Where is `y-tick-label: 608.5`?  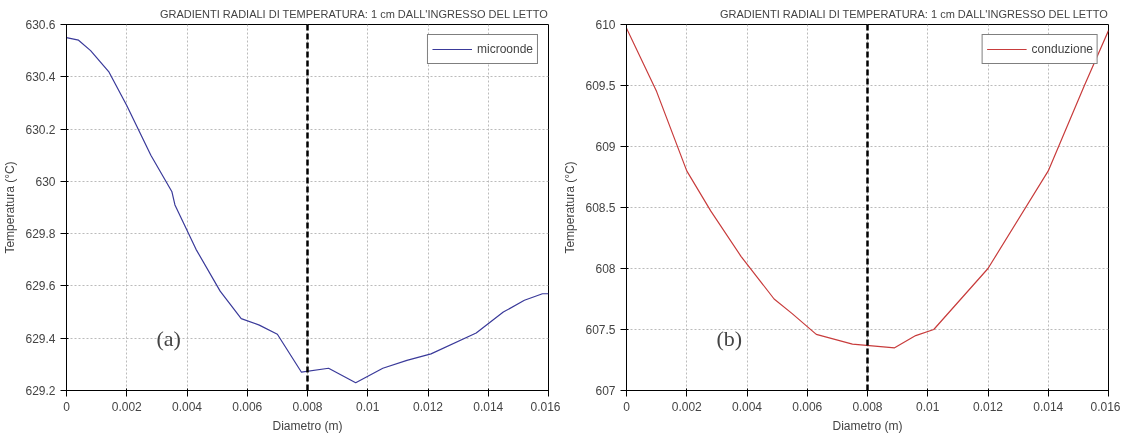
y-tick-label: 608.5 is located at coordinates (600, 208).